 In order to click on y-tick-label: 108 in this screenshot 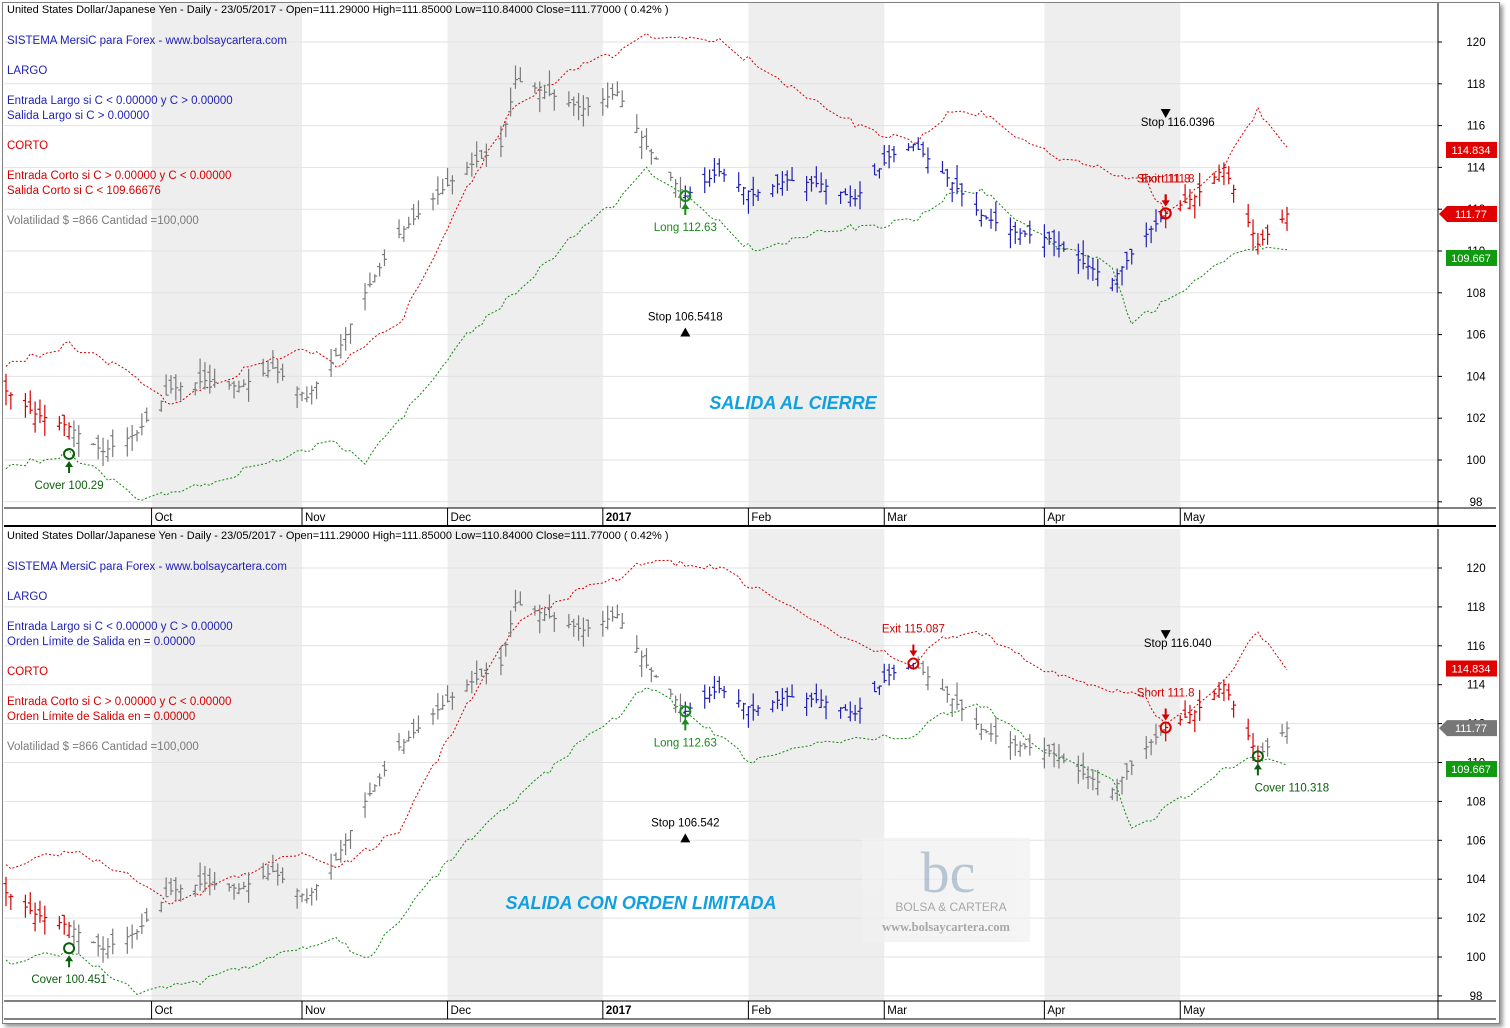, I will do `click(1475, 802)`.